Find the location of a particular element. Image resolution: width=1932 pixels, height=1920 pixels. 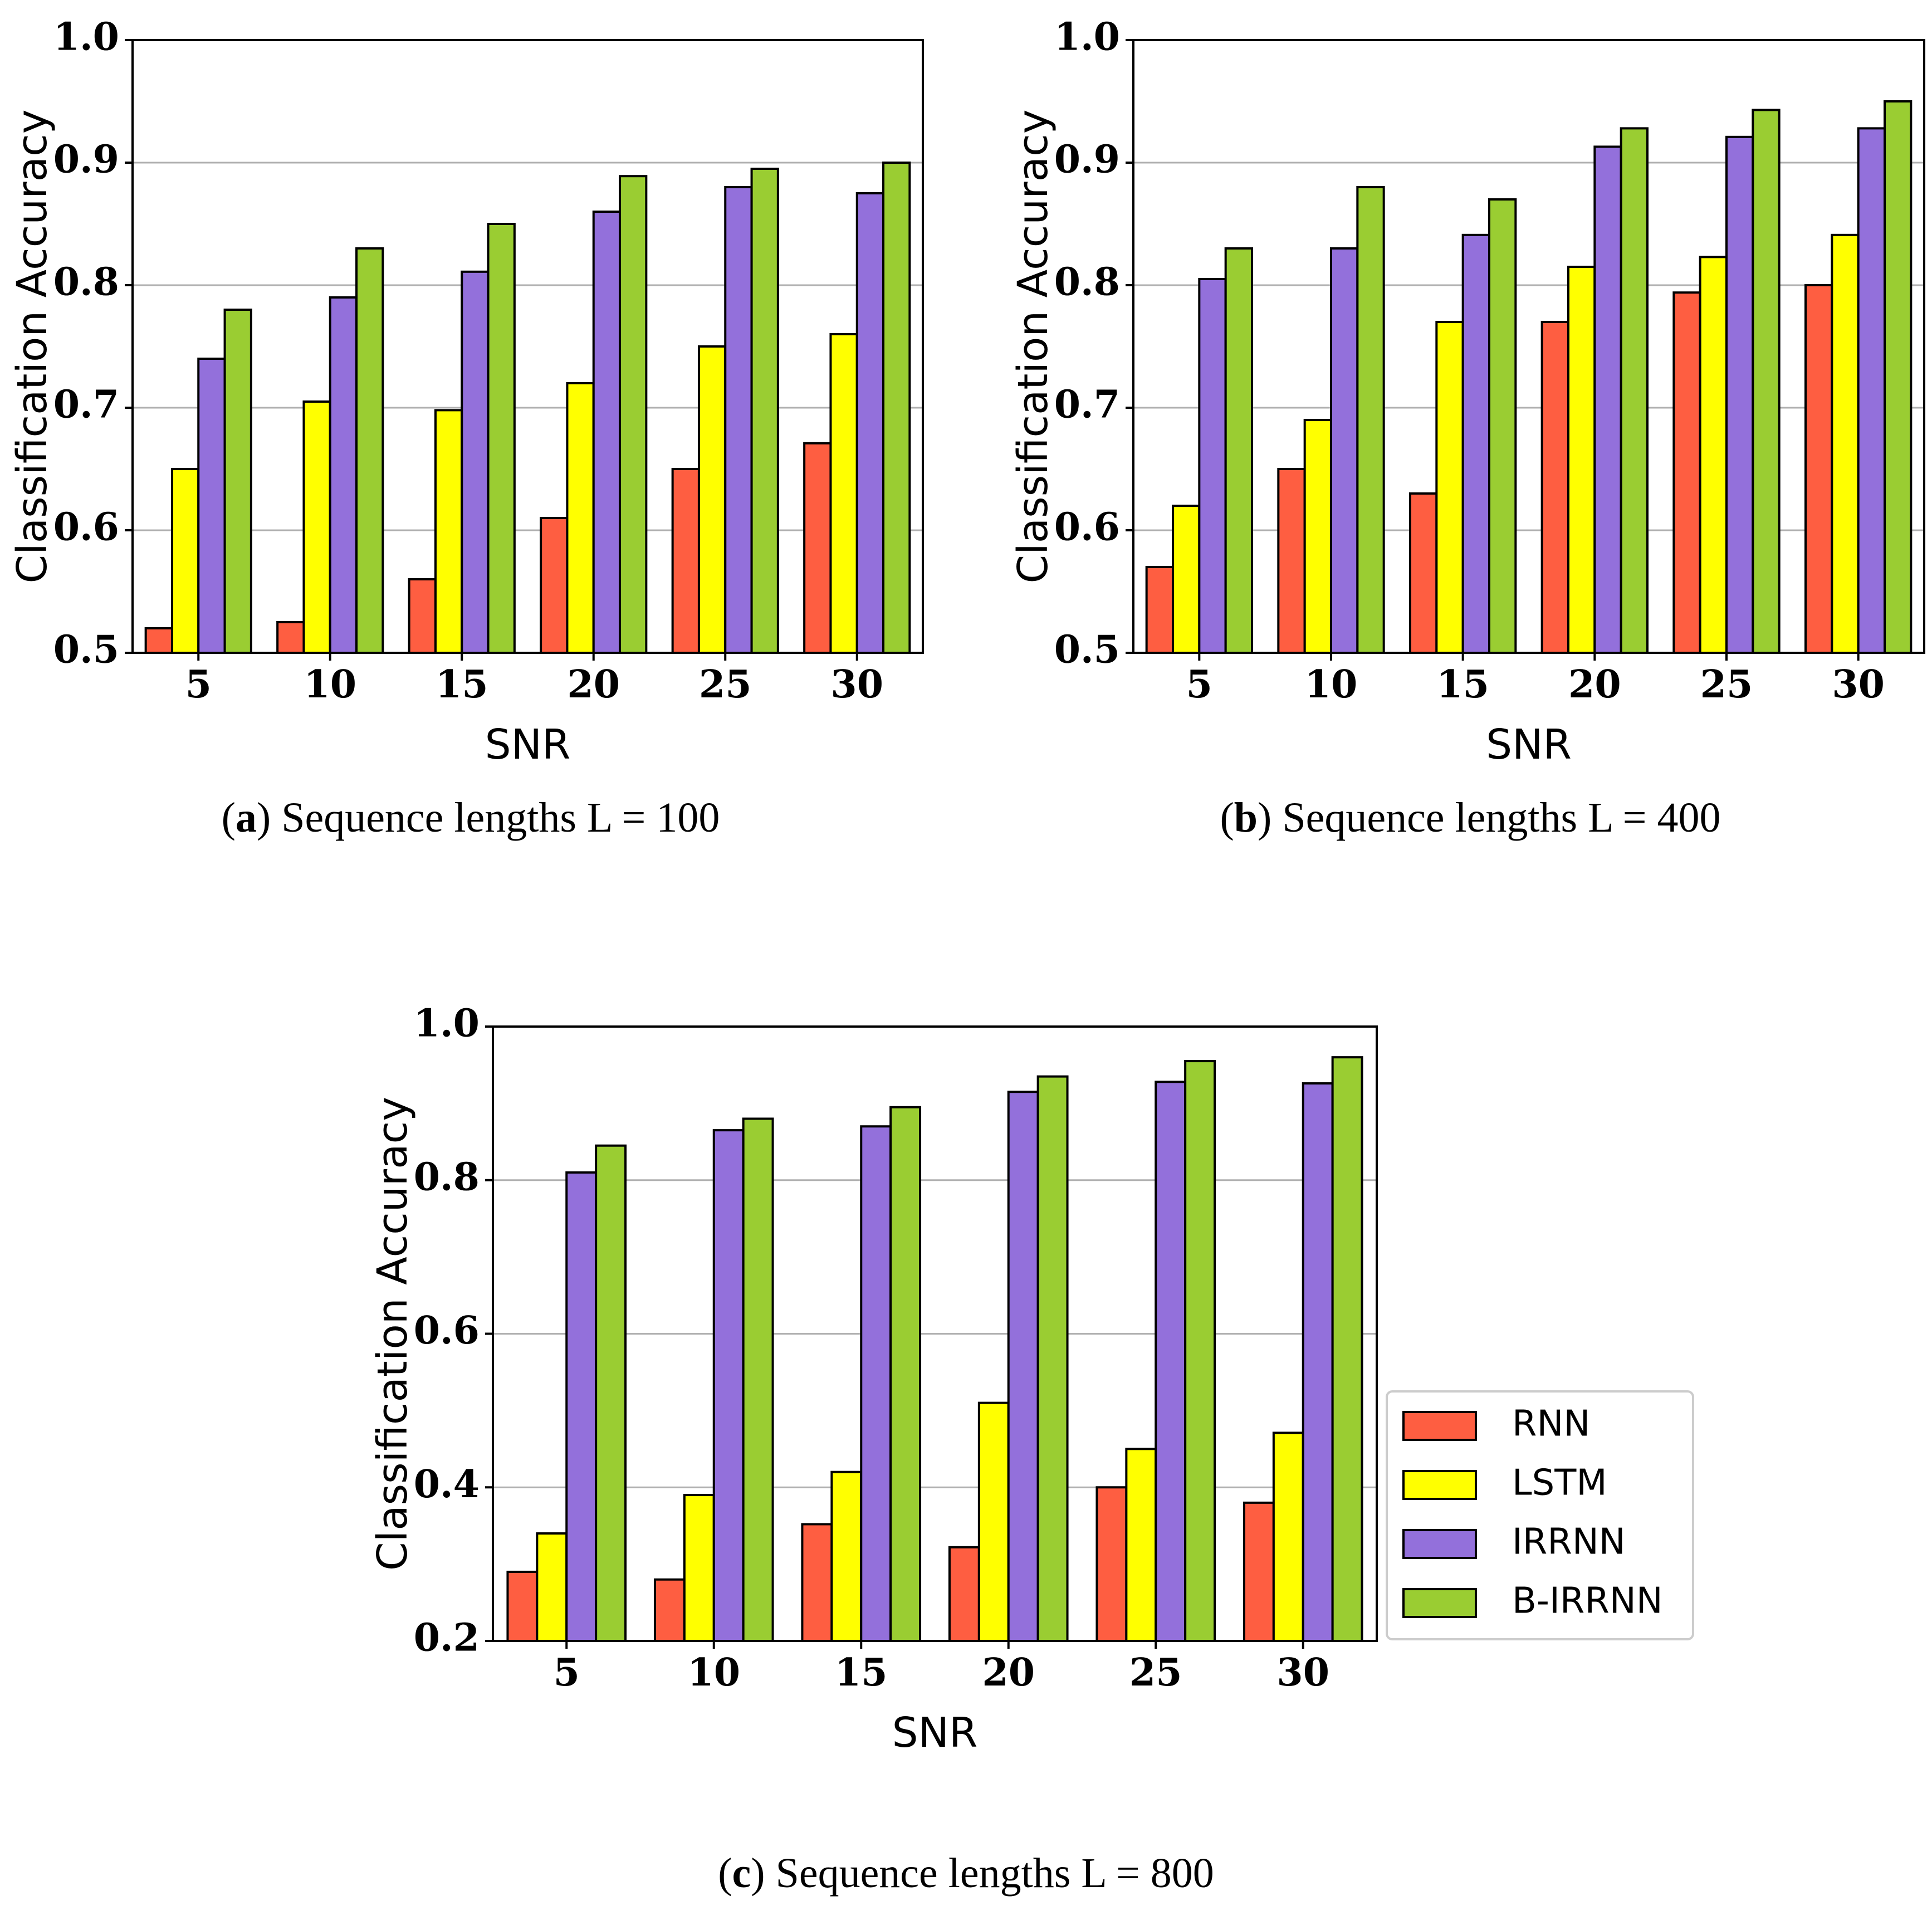

caption-c: (c) Sequence lengths L = 800 is located at coordinates (966, 1873).